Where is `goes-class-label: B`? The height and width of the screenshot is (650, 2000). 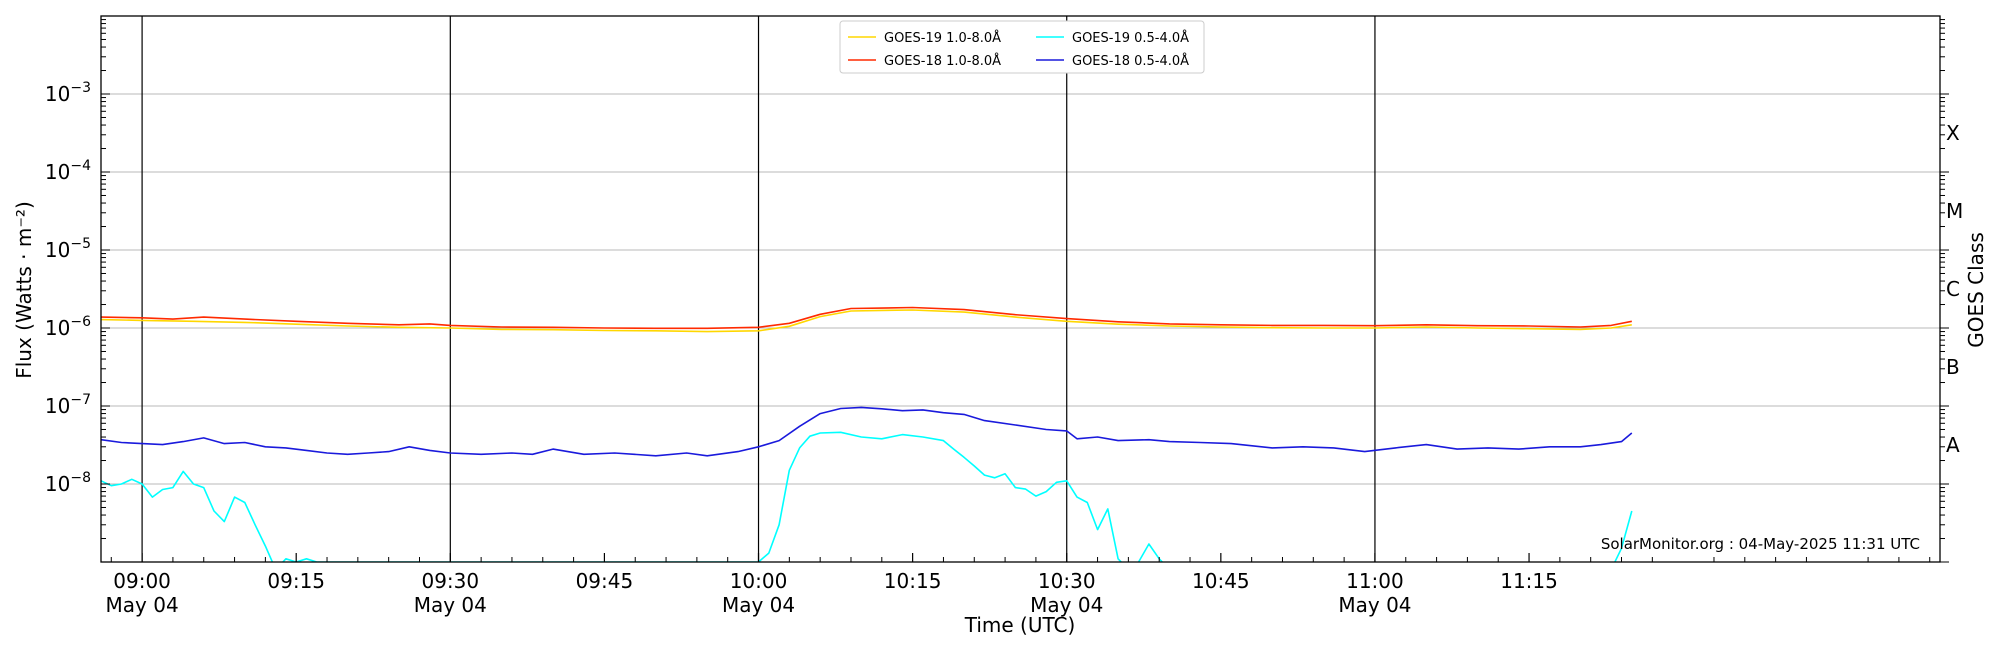 goes-class-label: B is located at coordinates (1953, 367).